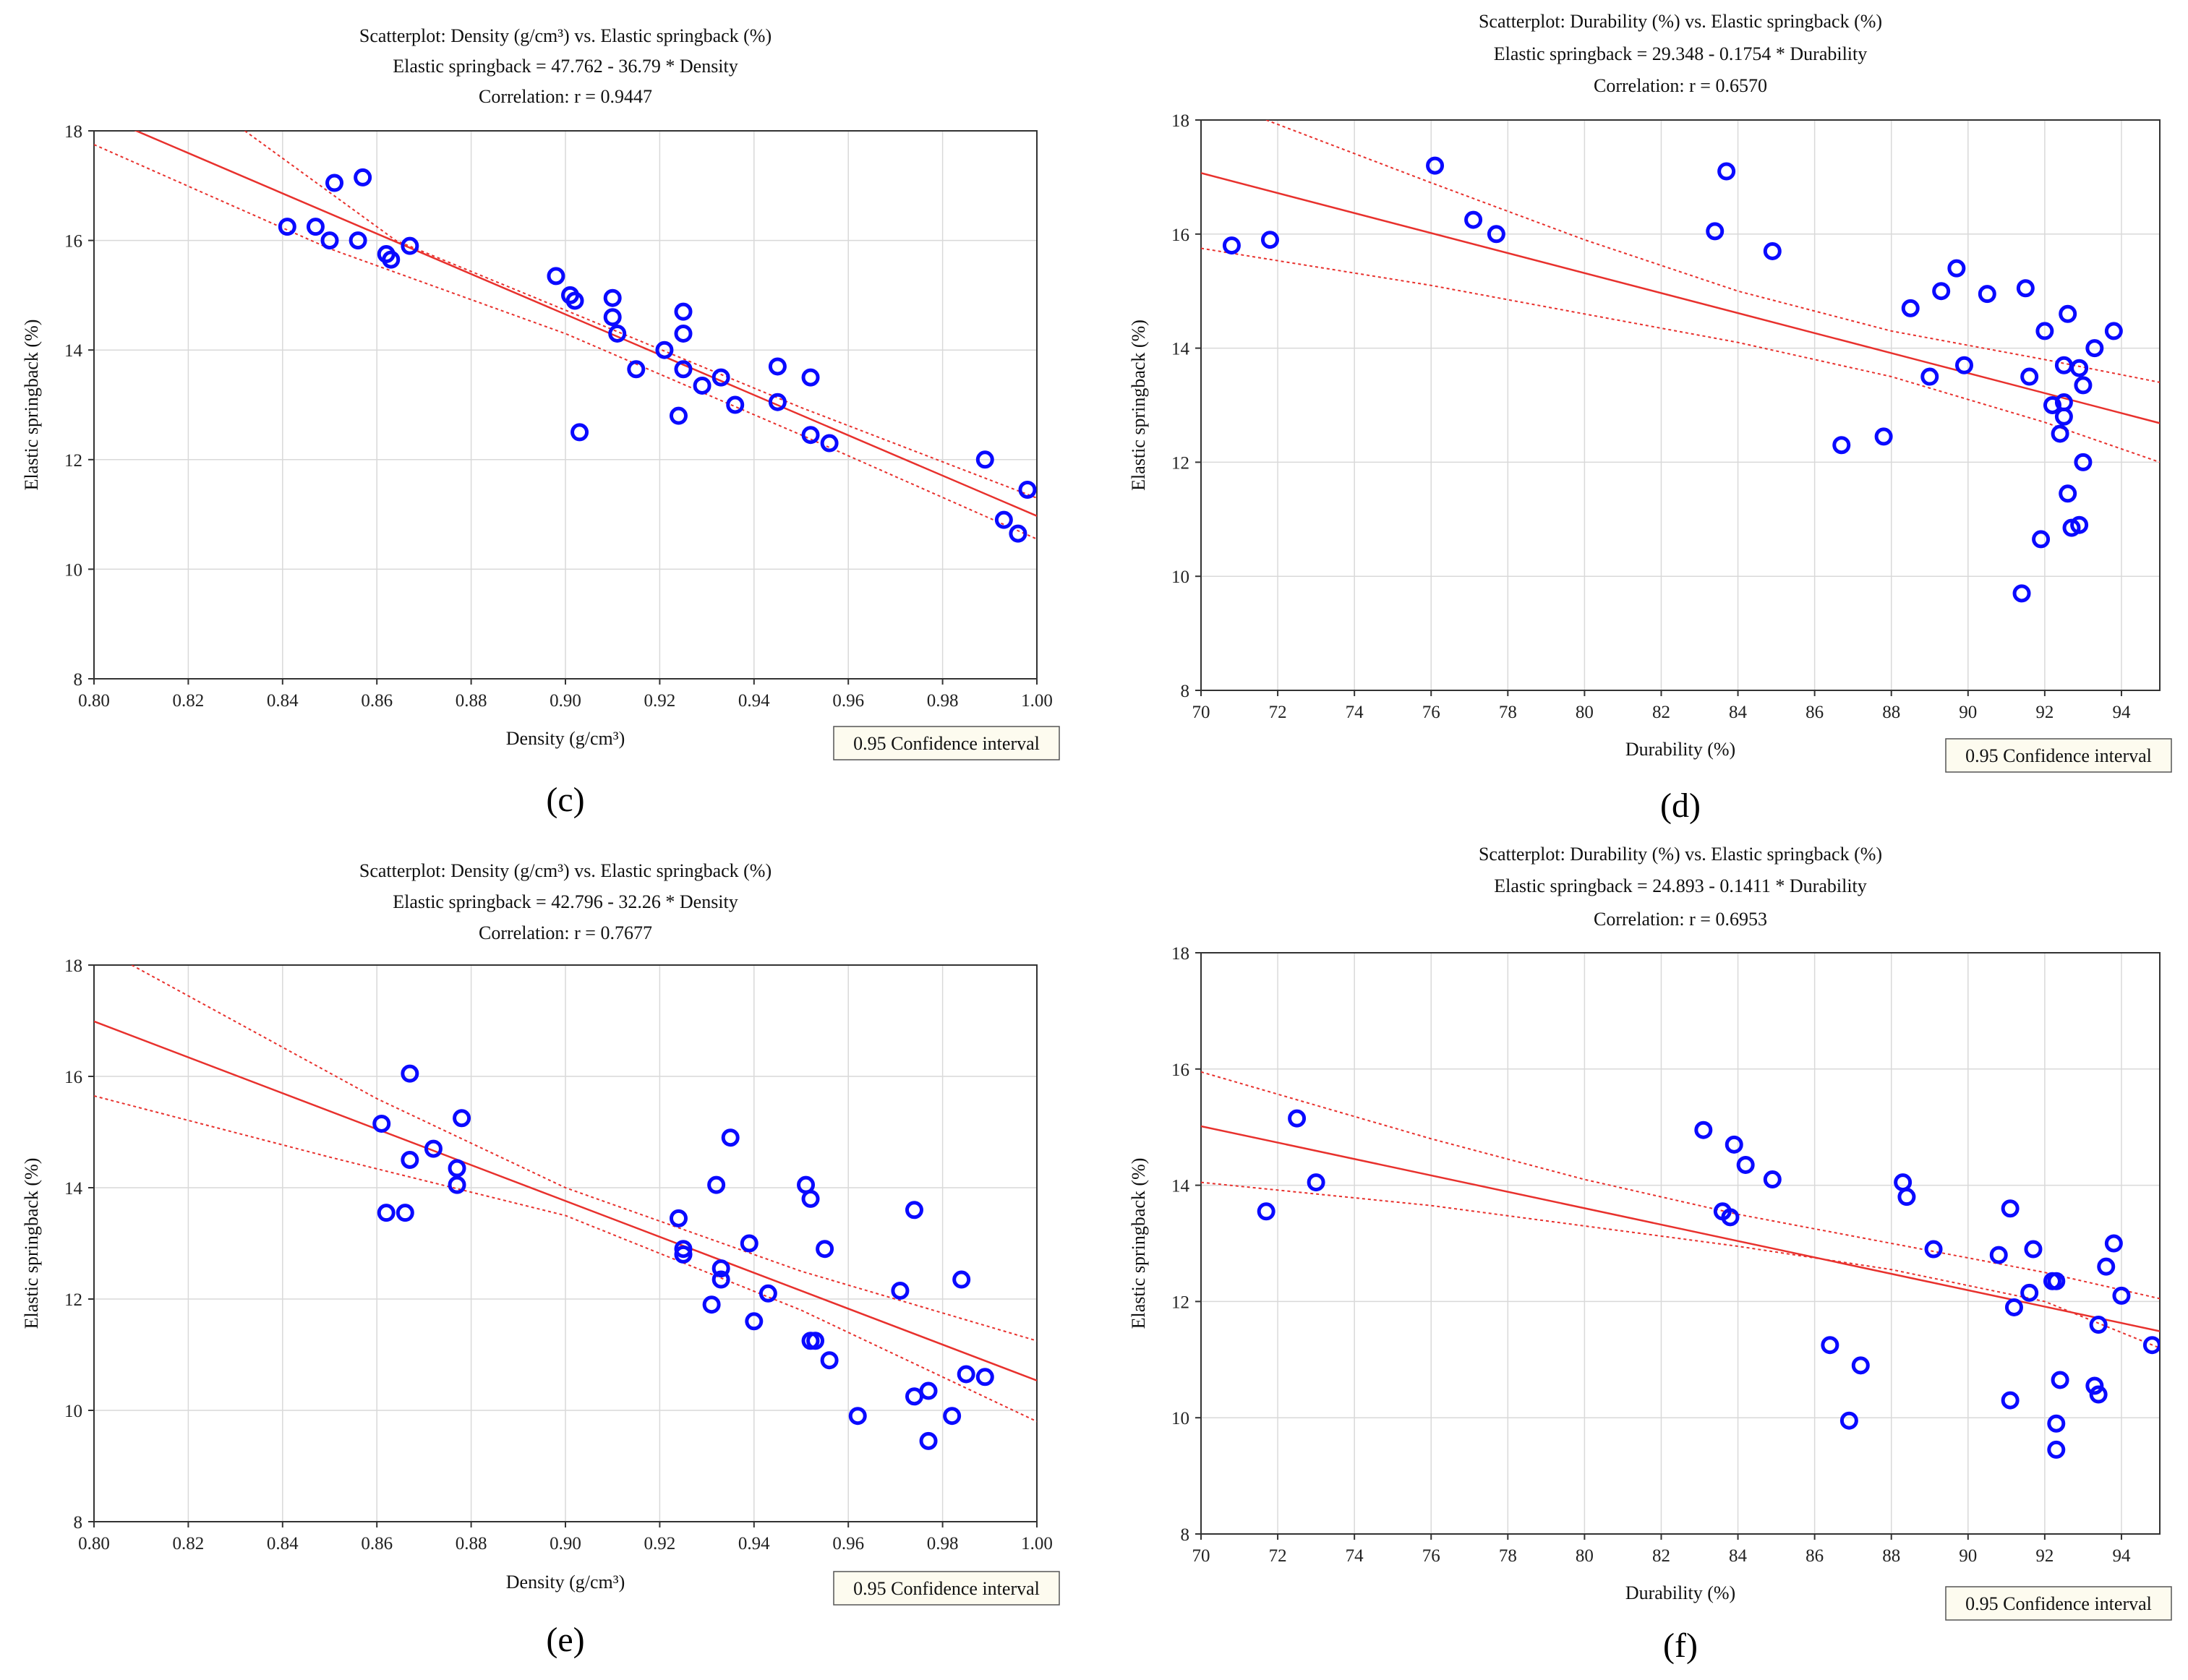 The height and width of the screenshot is (1680, 2188). I want to click on x-tick-label: 88, so click(1891, 1556).